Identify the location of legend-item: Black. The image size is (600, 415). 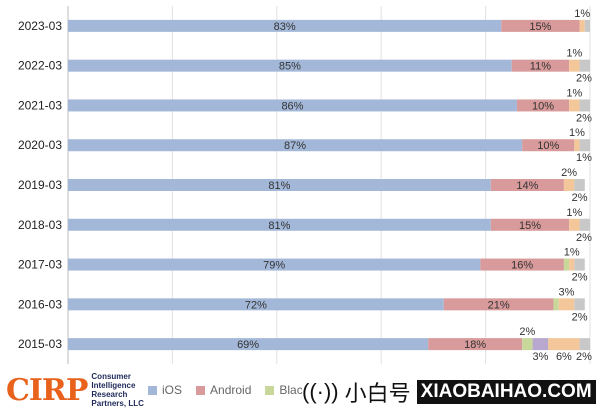
(287, 390).